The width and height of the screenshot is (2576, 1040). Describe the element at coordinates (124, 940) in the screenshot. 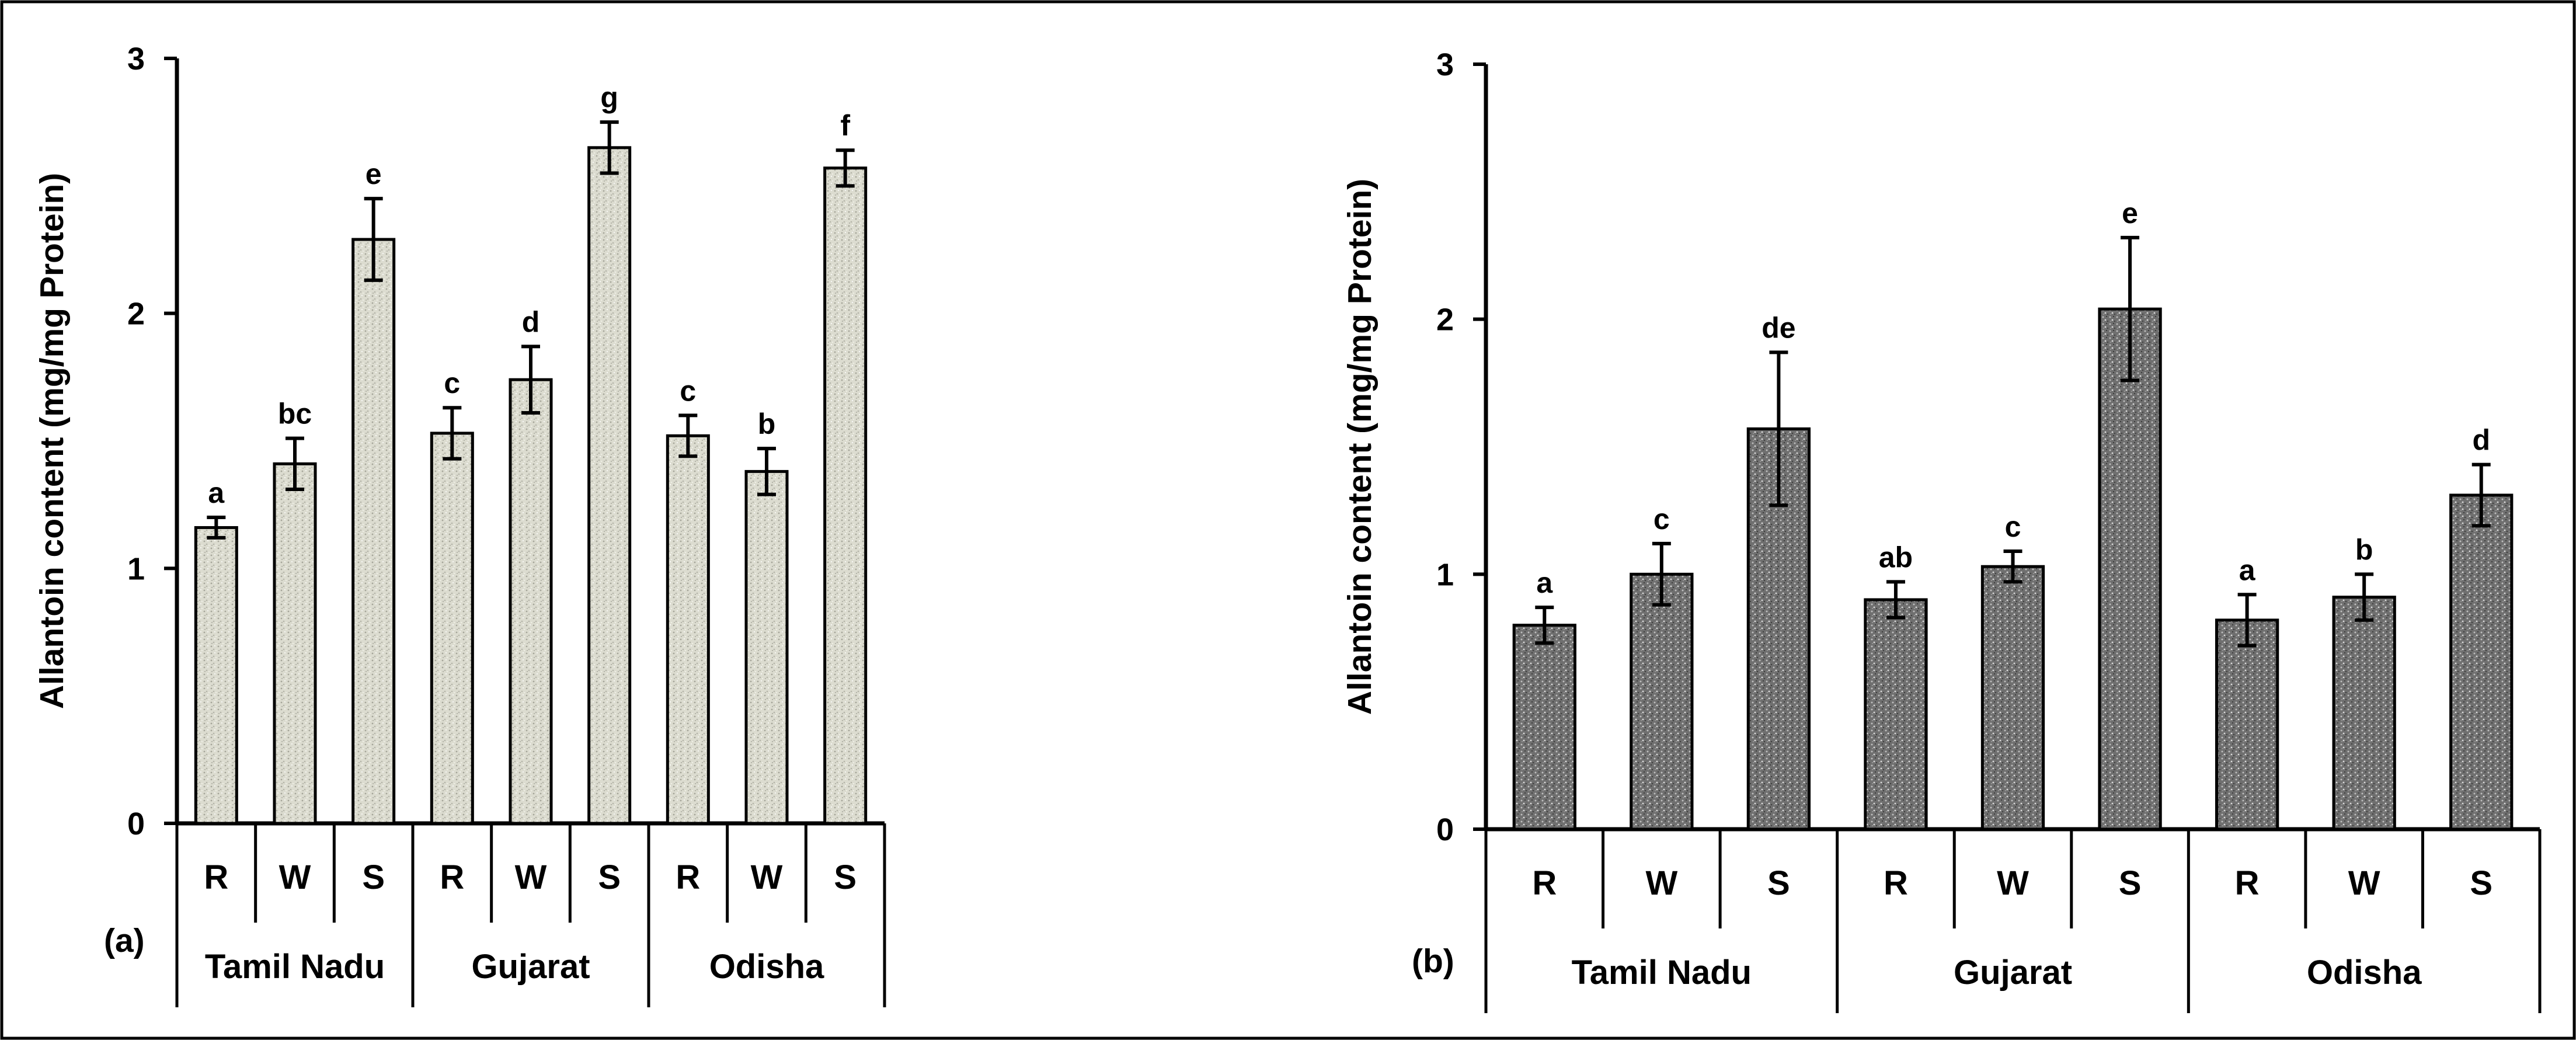

I see `panel-label: (a)` at that location.